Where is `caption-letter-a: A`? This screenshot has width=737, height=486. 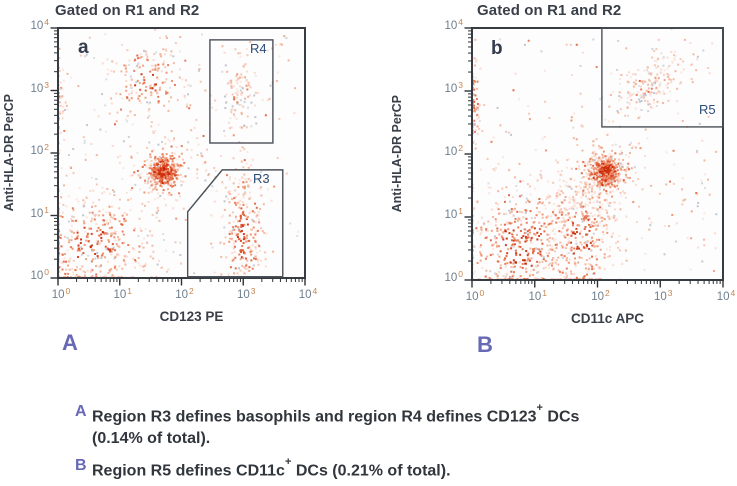 caption-letter-a: A is located at coordinates (81, 411).